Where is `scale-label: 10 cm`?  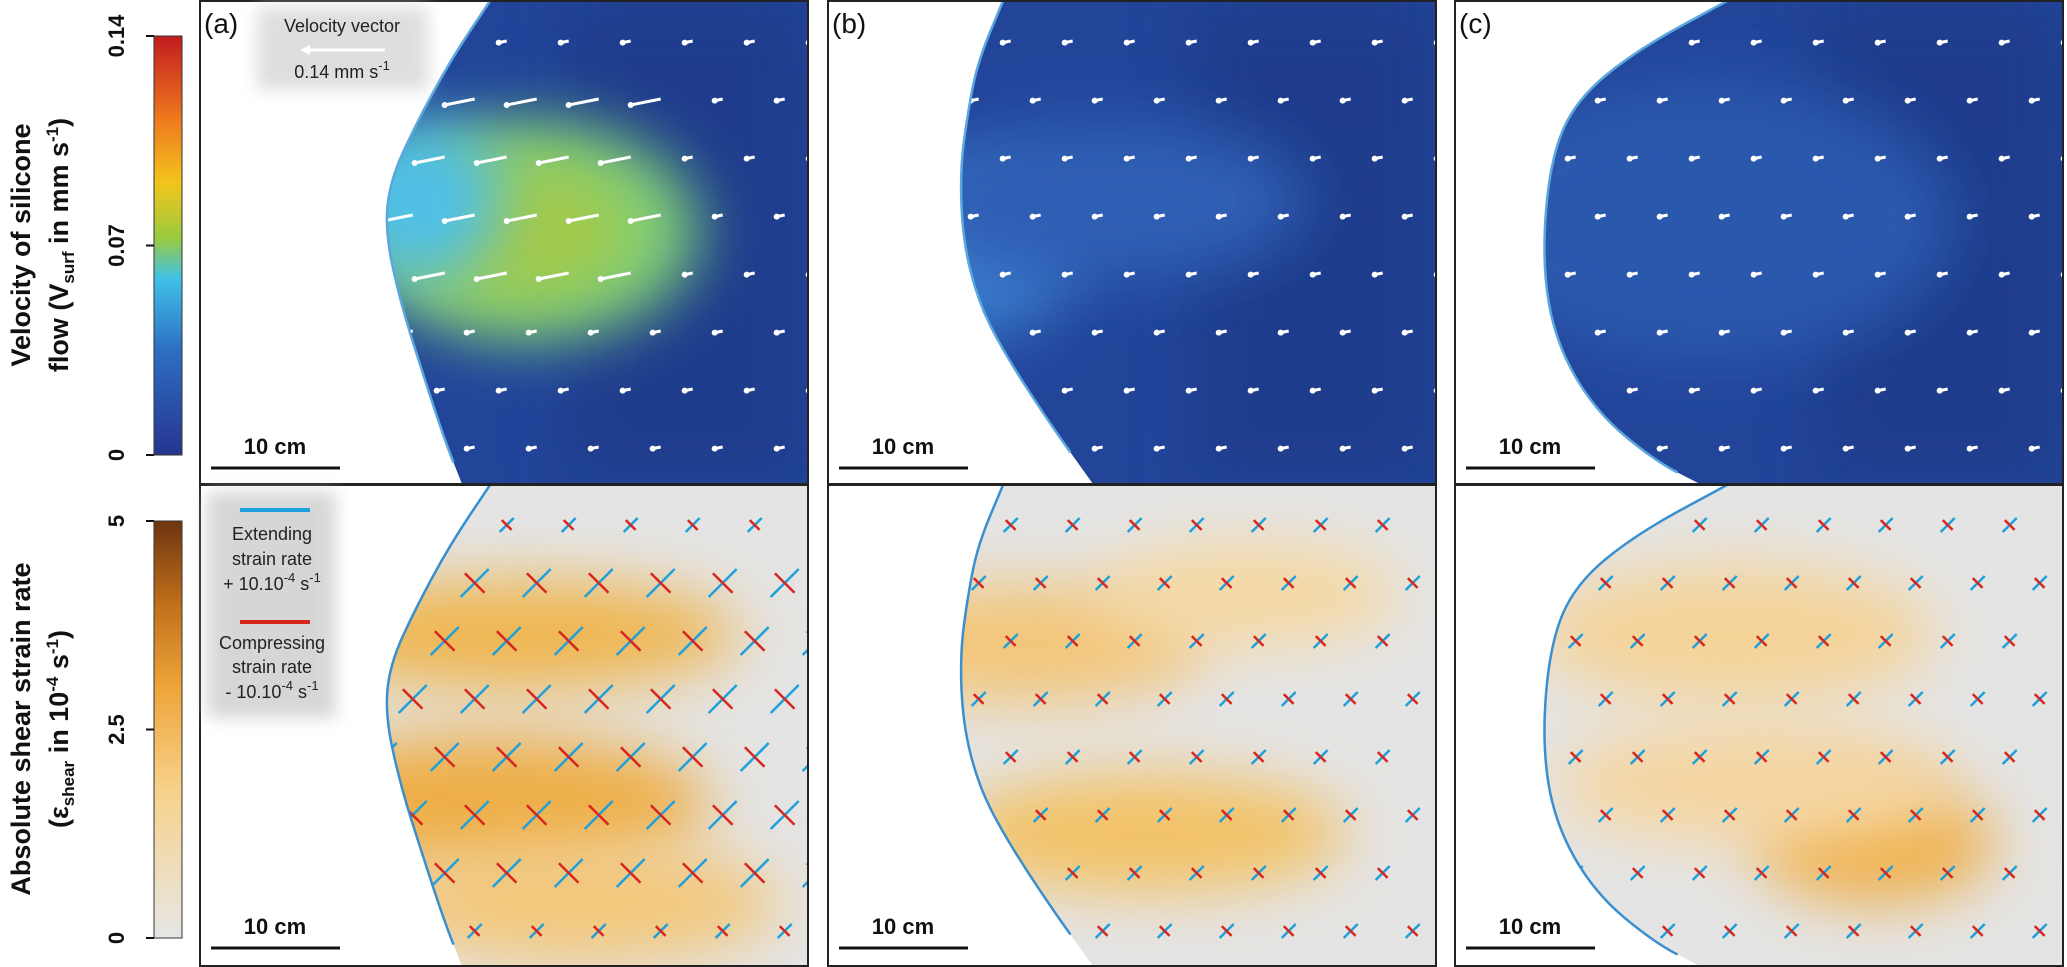 scale-label: 10 cm is located at coordinates (903, 926).